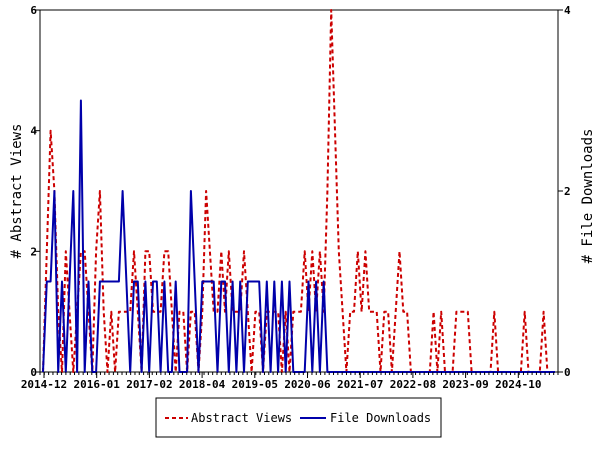  Describe the element at coordinates (413, 384) in the screenshot. I see `x-tick-label: 2022-08` at that location.